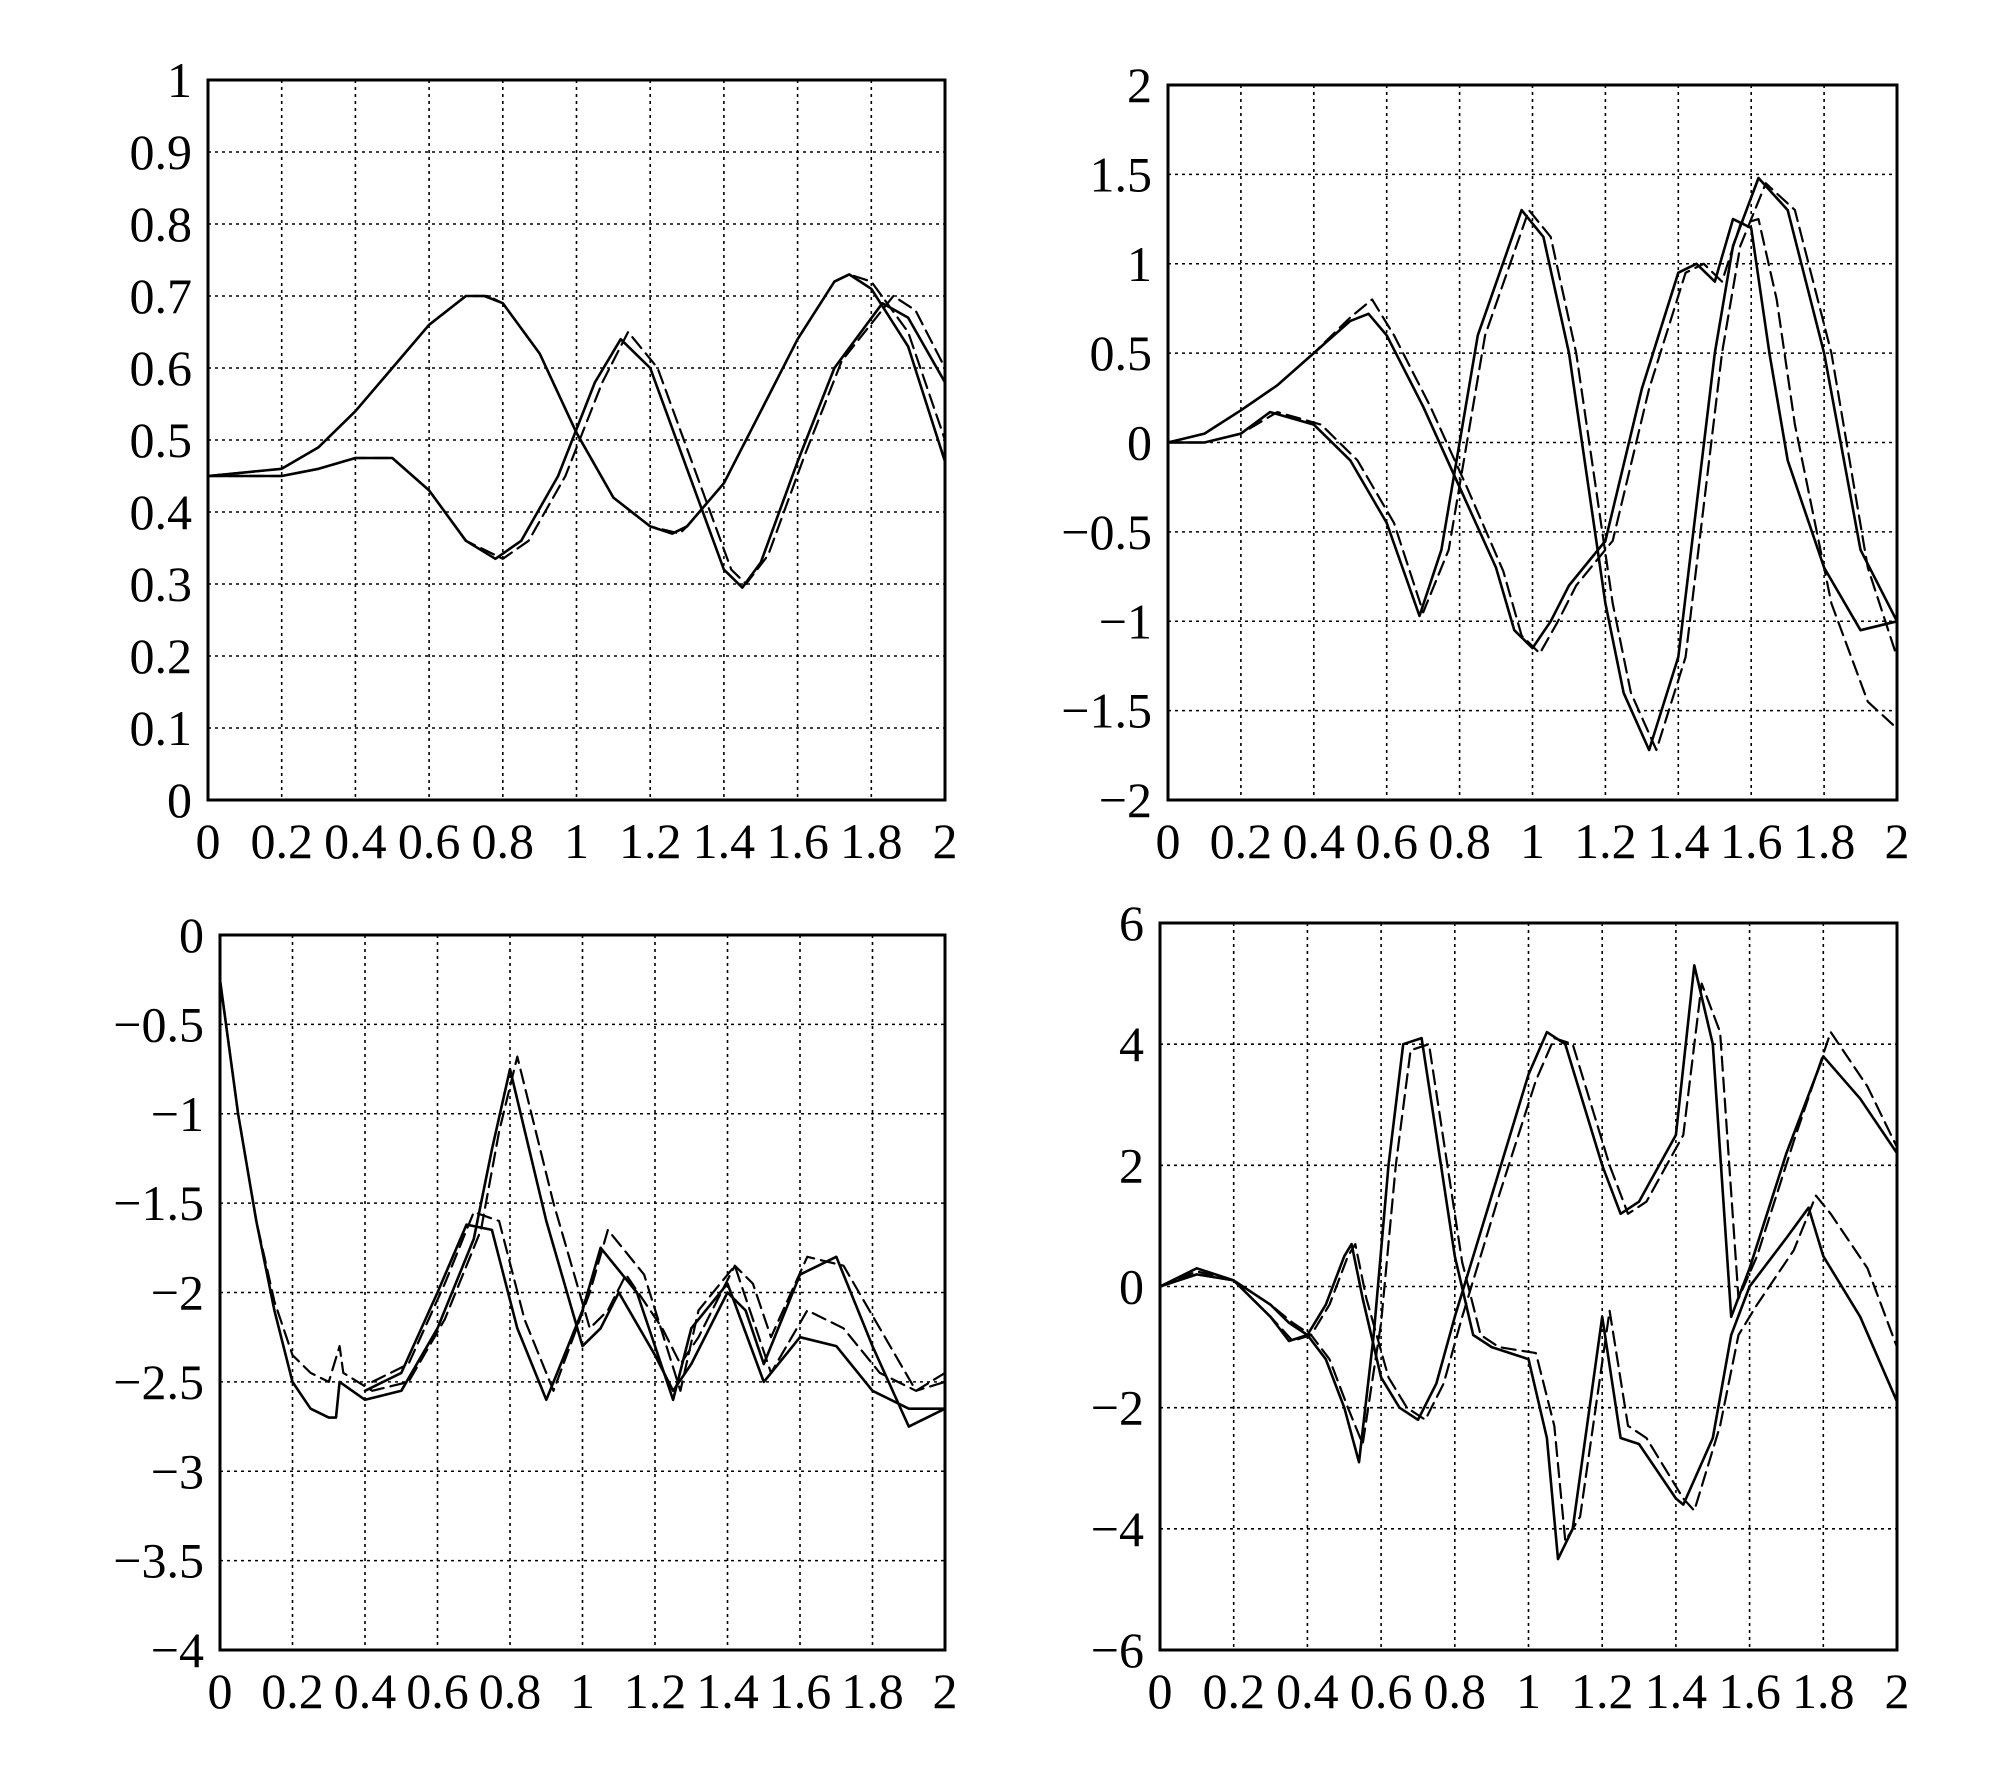 The height and width of the screenshot is (1771, 2003). Describe the element at coordinates (161, 728) in the screenshot. I see `y-tick-label: 0.1` at that location.